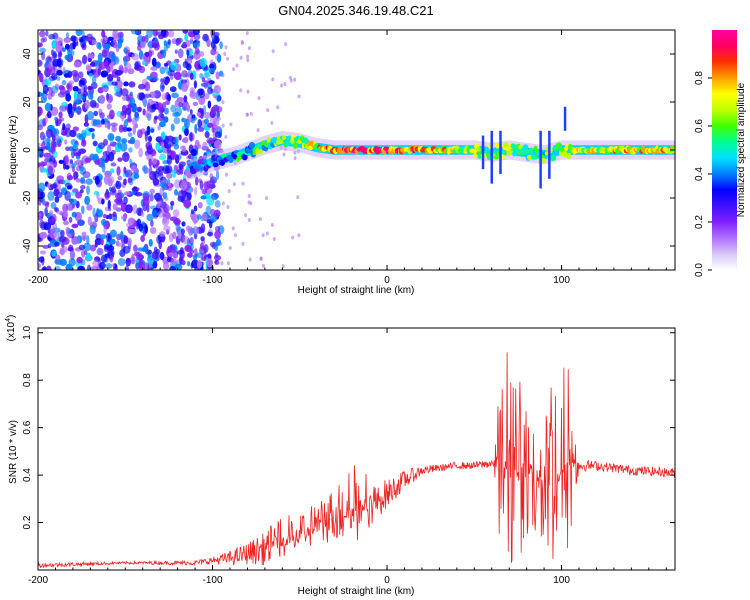 Image resolution: width=750 pixels, height=600 pixels. I want to click on snr-x-label: Height of straight line (km), so click(356, 591).